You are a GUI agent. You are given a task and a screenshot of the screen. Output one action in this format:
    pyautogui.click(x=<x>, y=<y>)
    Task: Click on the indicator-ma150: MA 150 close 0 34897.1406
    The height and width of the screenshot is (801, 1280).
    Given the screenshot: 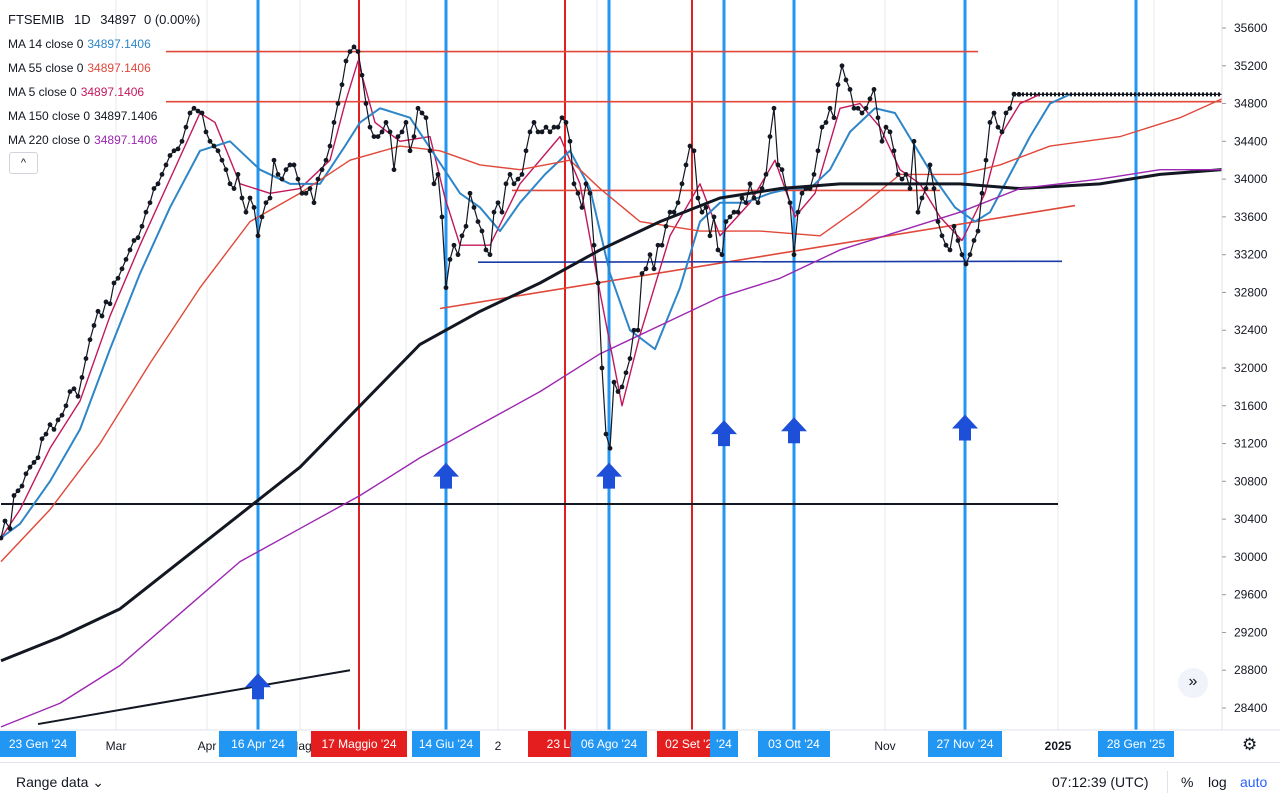 What is the action you would take?
    pyautogui.click(x=104, y=116)
    